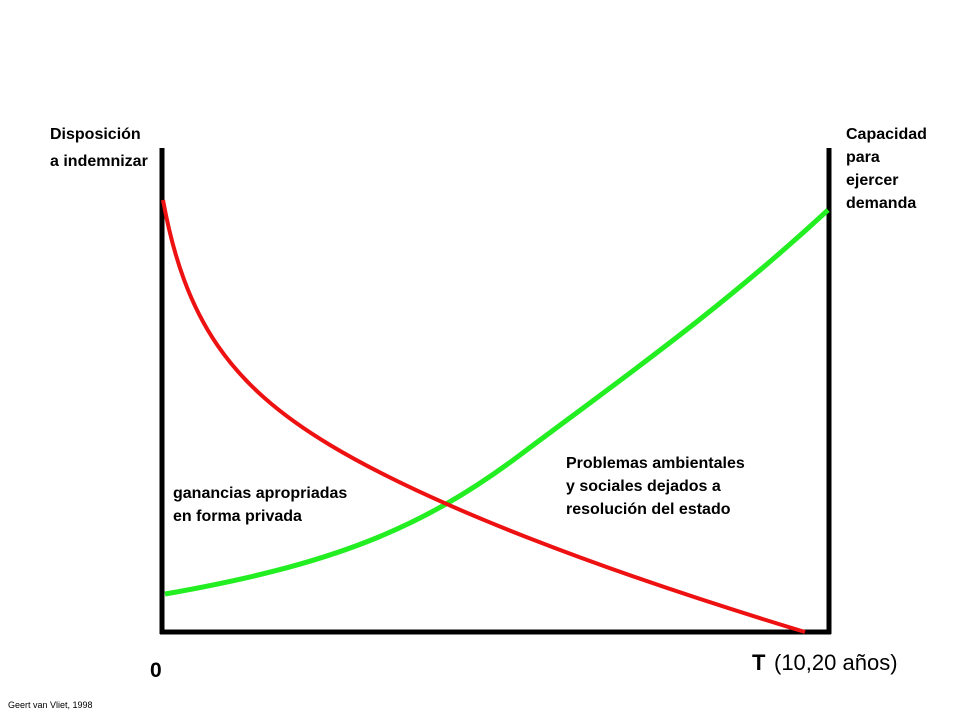 The width and height of the screenshot is (960, 720). What do you see at coordinates (886, 134) in the screenshot?
I see `right-axis-label: Capacidad` at bounding box center [886, 134].